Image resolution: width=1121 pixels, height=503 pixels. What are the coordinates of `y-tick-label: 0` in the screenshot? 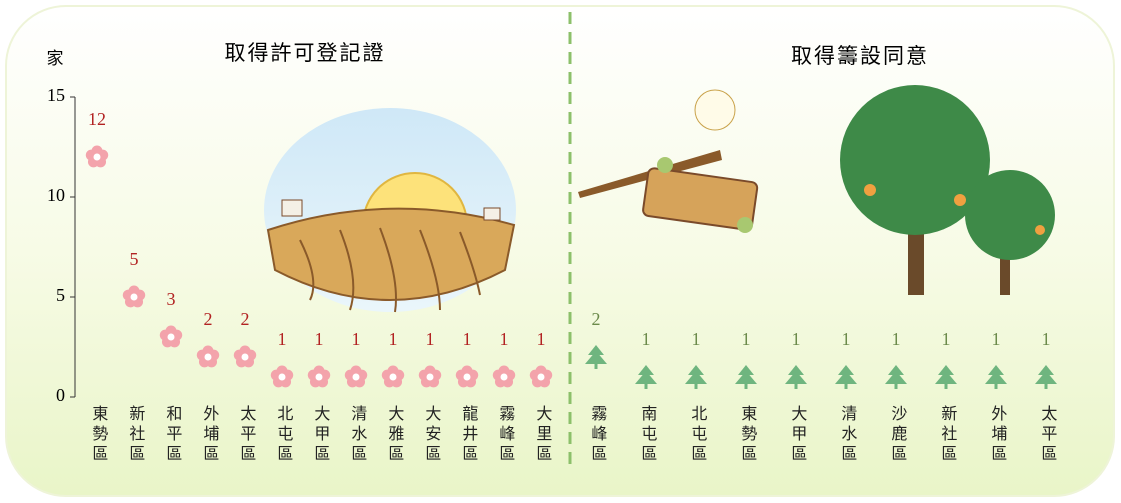 It's located at (60, 395).